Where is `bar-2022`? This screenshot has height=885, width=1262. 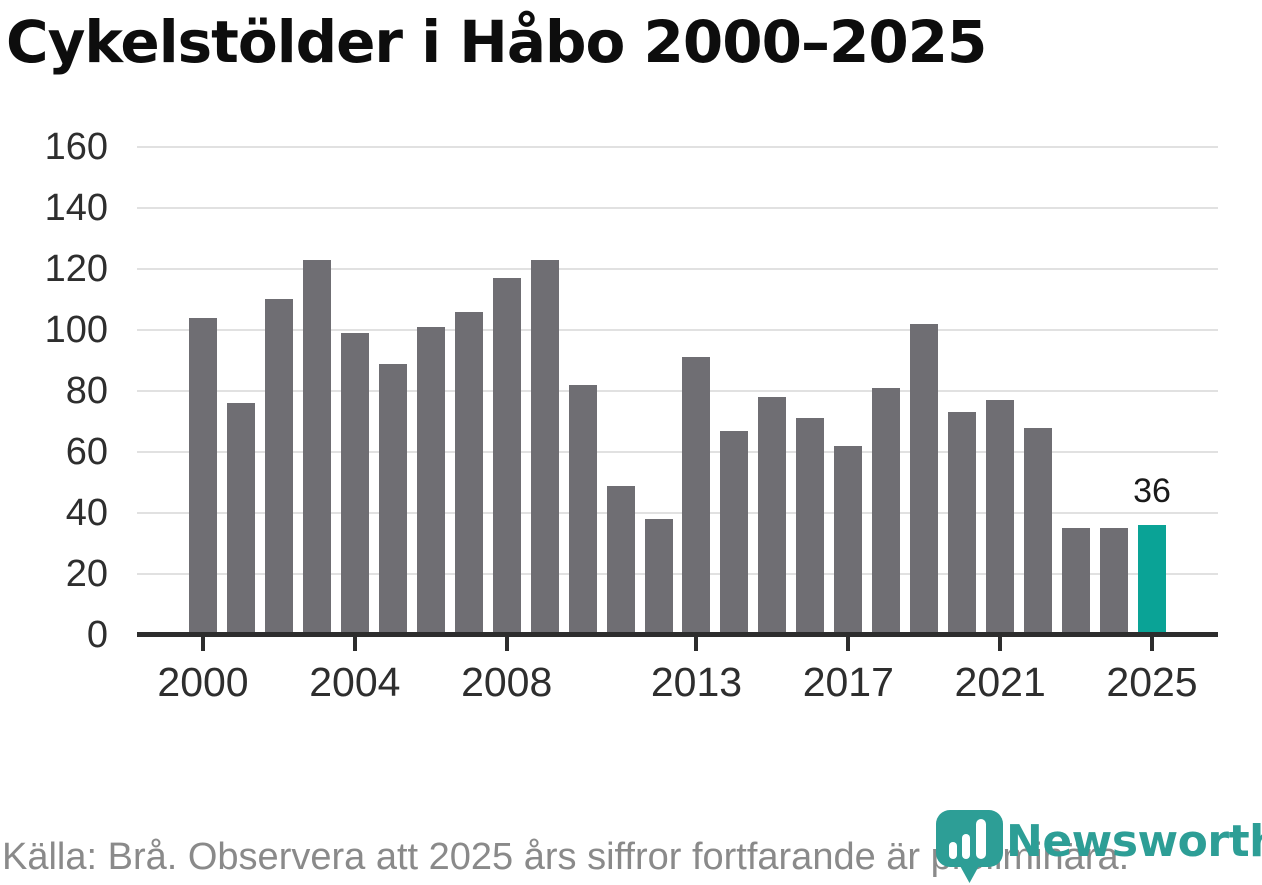
bar-2022 is located at coordinates (1038, 531).